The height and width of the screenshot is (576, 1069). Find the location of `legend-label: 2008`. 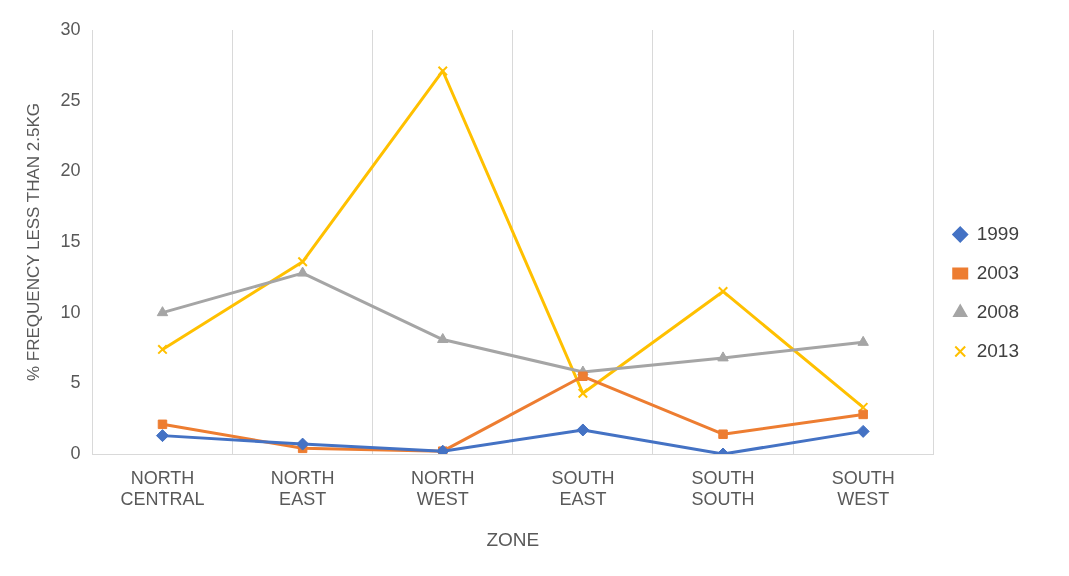

legend-label: 2008 is located at coordinates (998, 311).